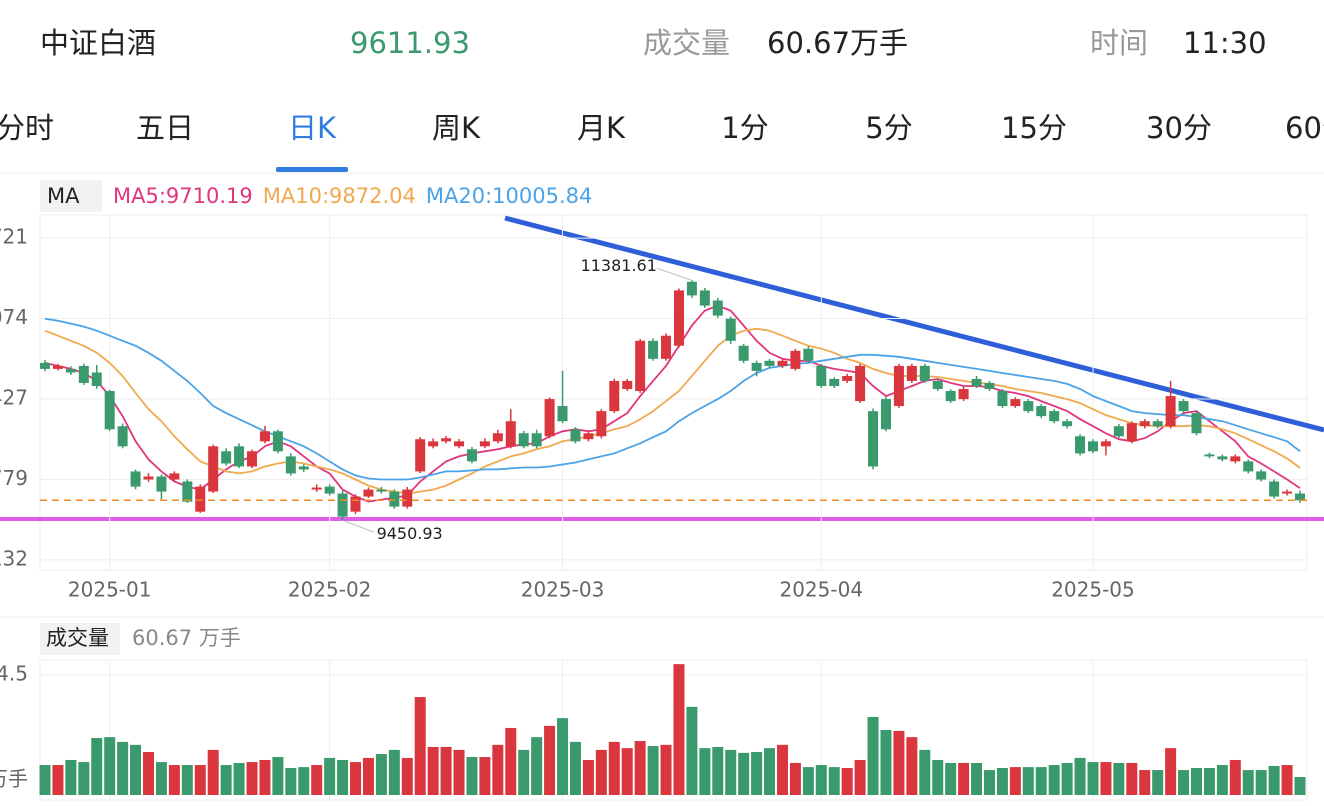 This screenshot has height=806, width=1324. I want to click on volume-chart-title: 成交量, so click(77, 638).